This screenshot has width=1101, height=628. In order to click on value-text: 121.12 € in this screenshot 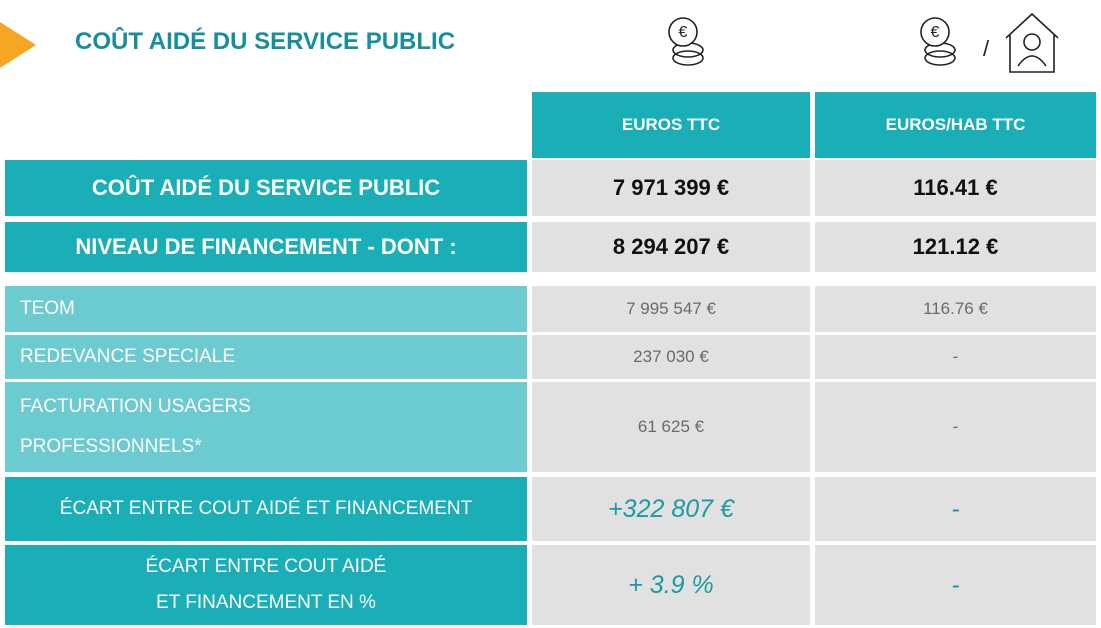, I will do `click(955, 246)`.